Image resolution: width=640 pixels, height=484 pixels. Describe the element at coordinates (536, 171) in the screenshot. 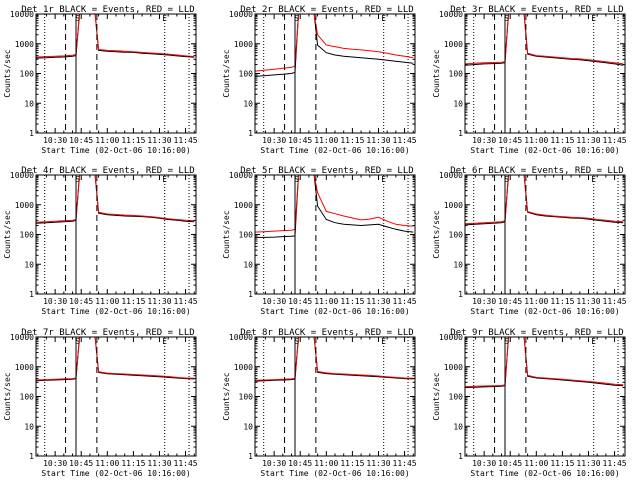

I see `panel-title: Det 6r BLACK = Events, RED = LLD` at that location.